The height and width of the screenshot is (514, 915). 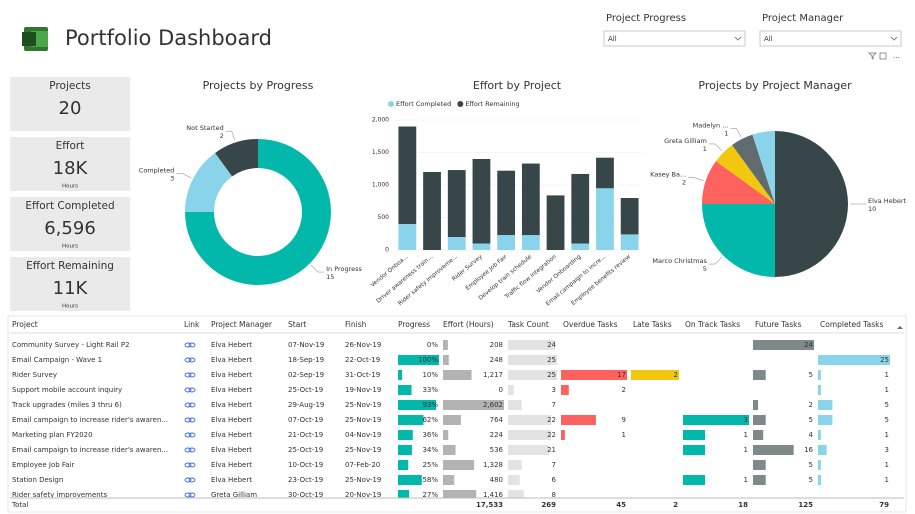 What do you see at coordinates (432, 345) in the screenshot?
I see `table-cell: 0%` at bounding box center [432, 345].